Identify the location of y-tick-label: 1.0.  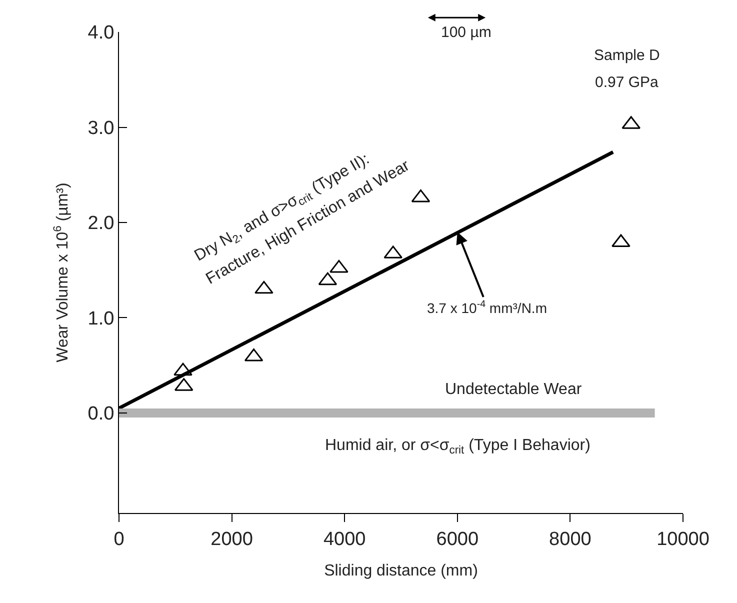
(101, 319).